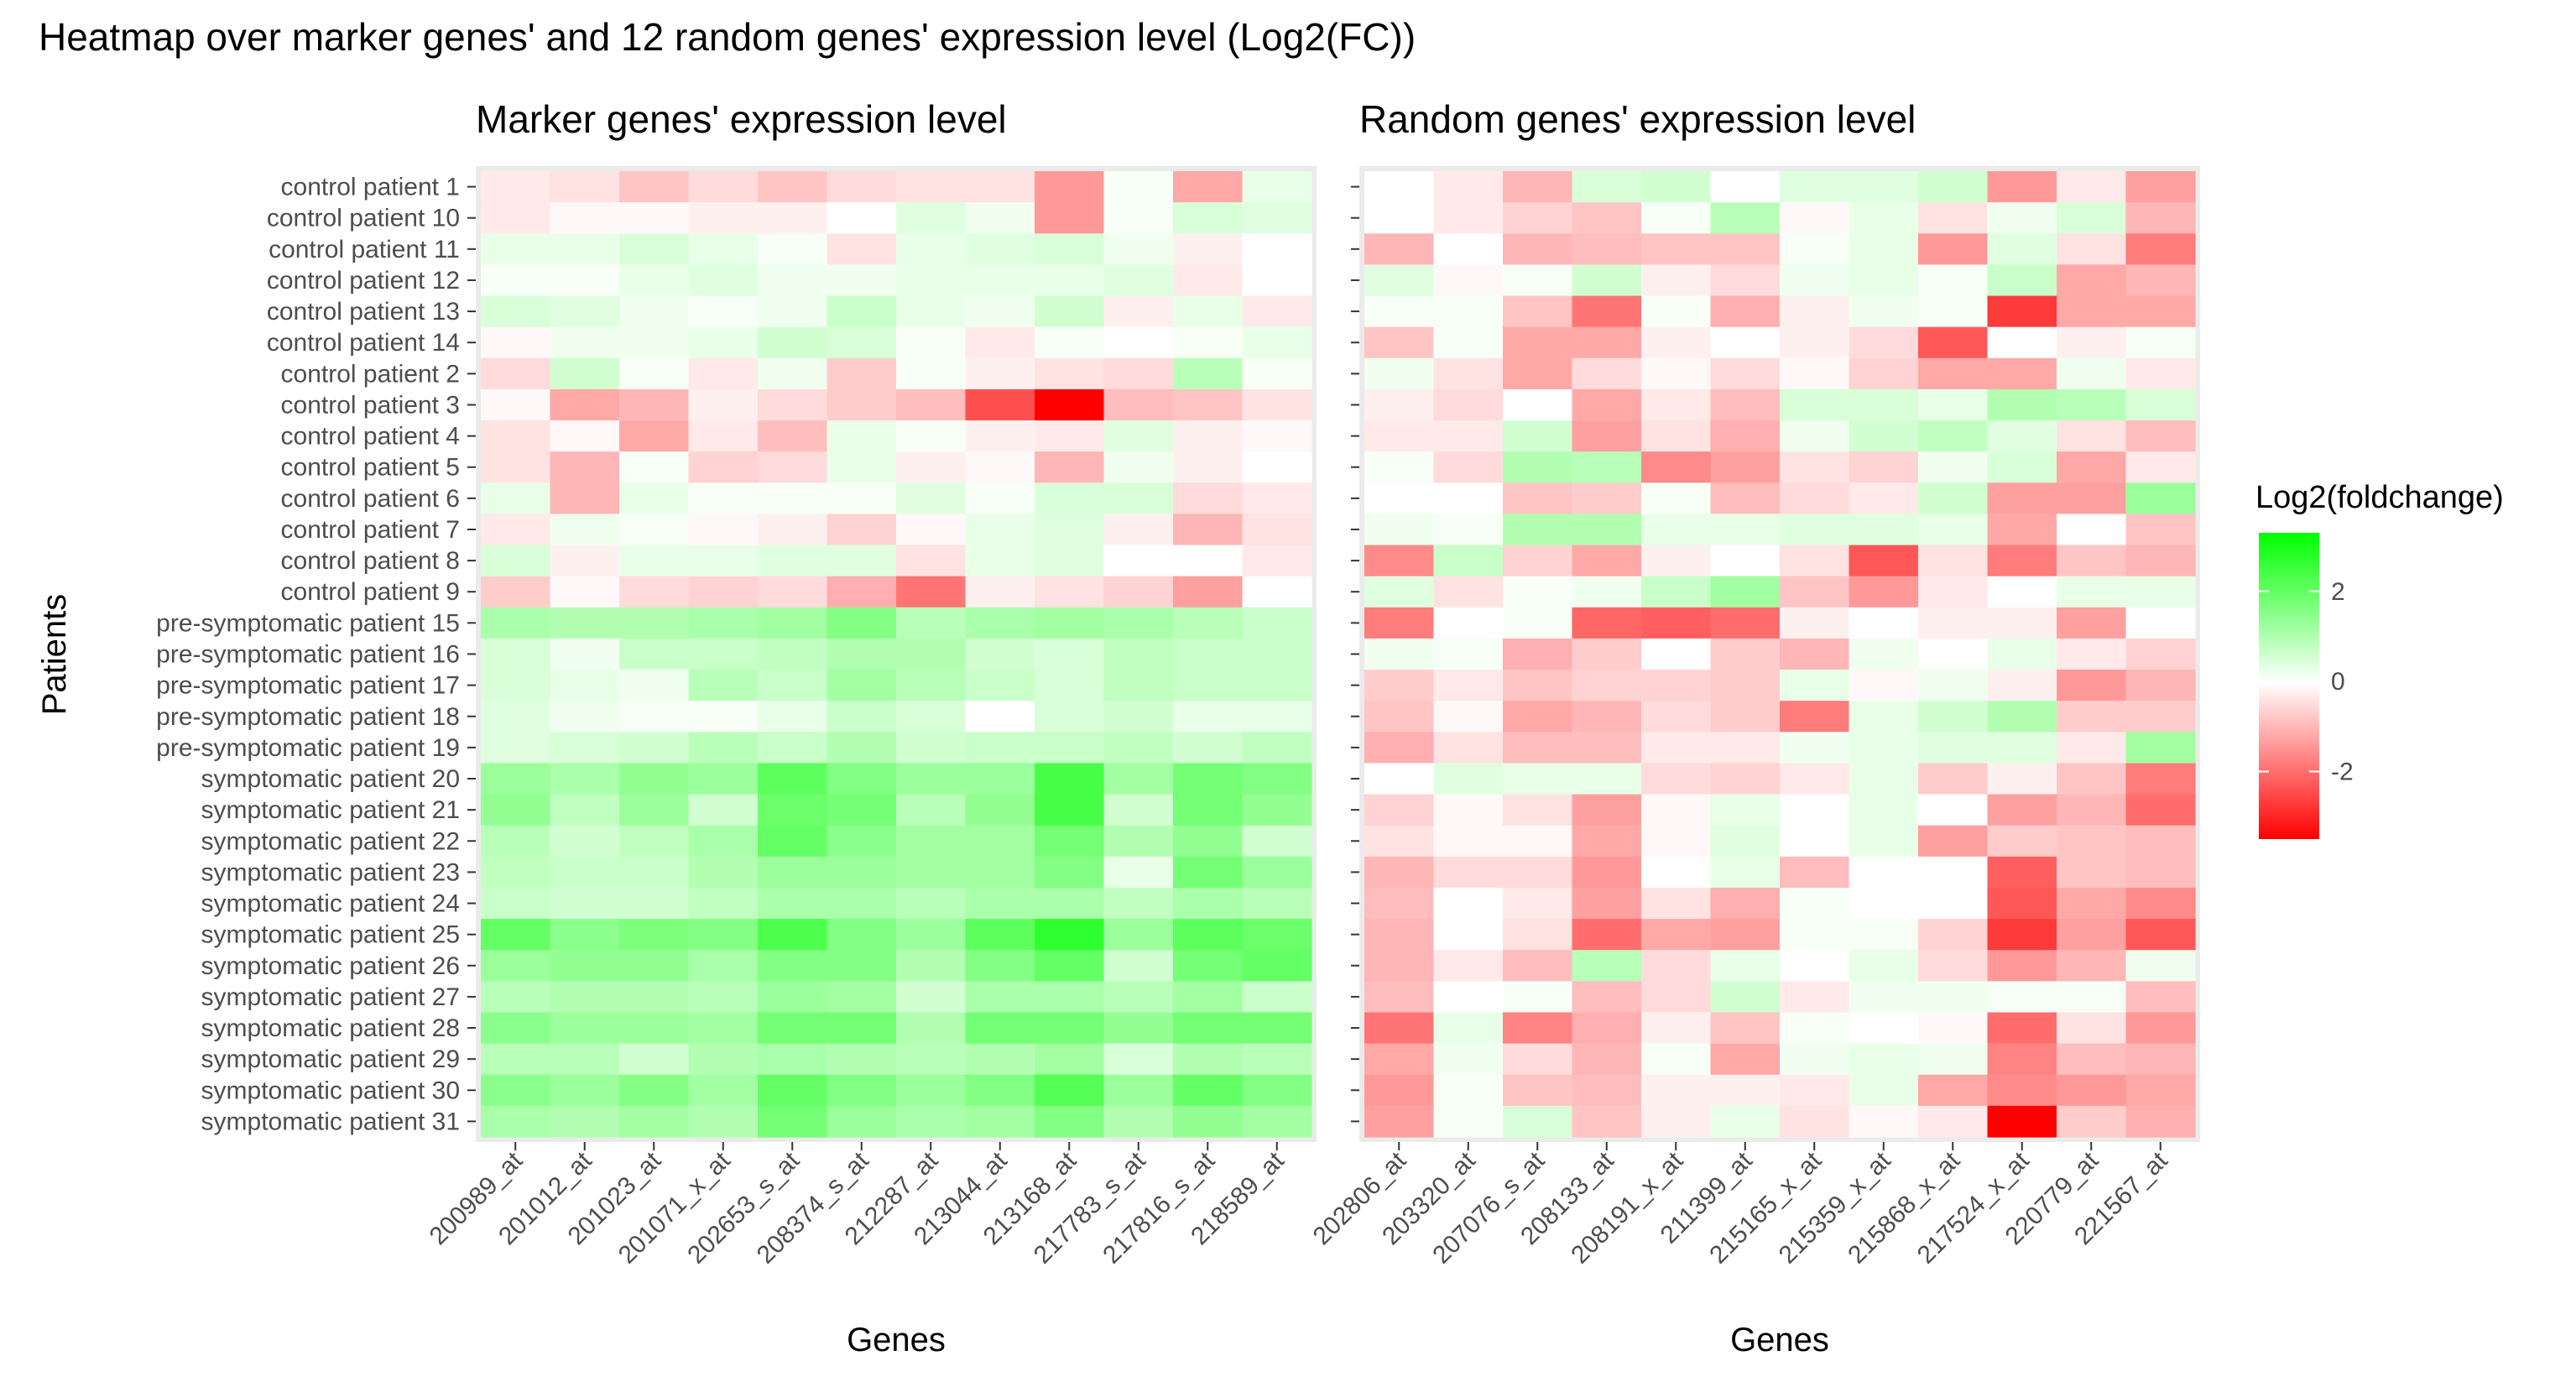  Describe the element at coordinates (2338, 592) in the screenshot. I see `legend-tick-label: 2` at that location.